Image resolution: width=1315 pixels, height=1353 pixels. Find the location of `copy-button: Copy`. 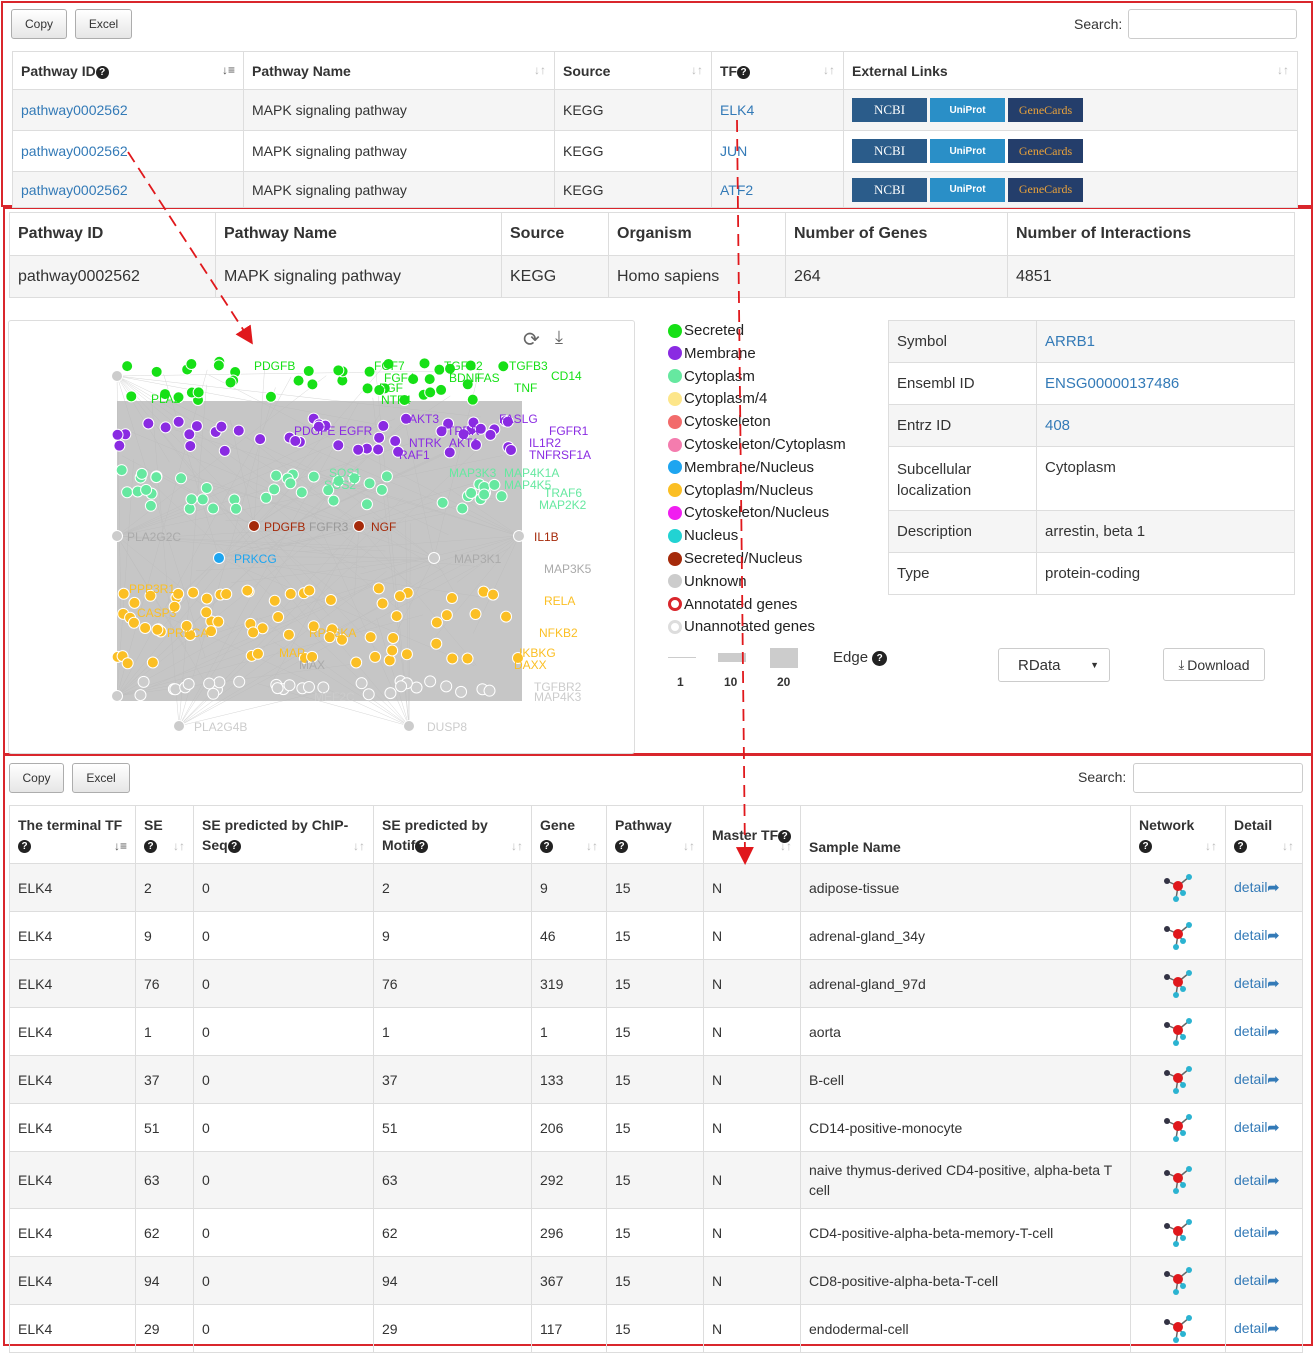

copy-button: Copy is located at coordinates (39, 24).